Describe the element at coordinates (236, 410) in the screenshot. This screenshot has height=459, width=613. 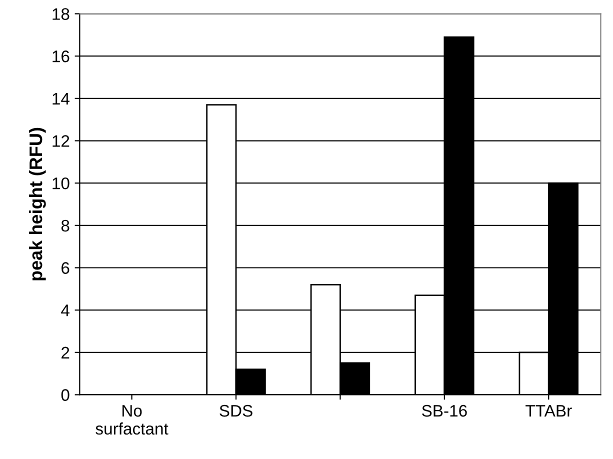
I see `x-tick-label: SDS` at that location.